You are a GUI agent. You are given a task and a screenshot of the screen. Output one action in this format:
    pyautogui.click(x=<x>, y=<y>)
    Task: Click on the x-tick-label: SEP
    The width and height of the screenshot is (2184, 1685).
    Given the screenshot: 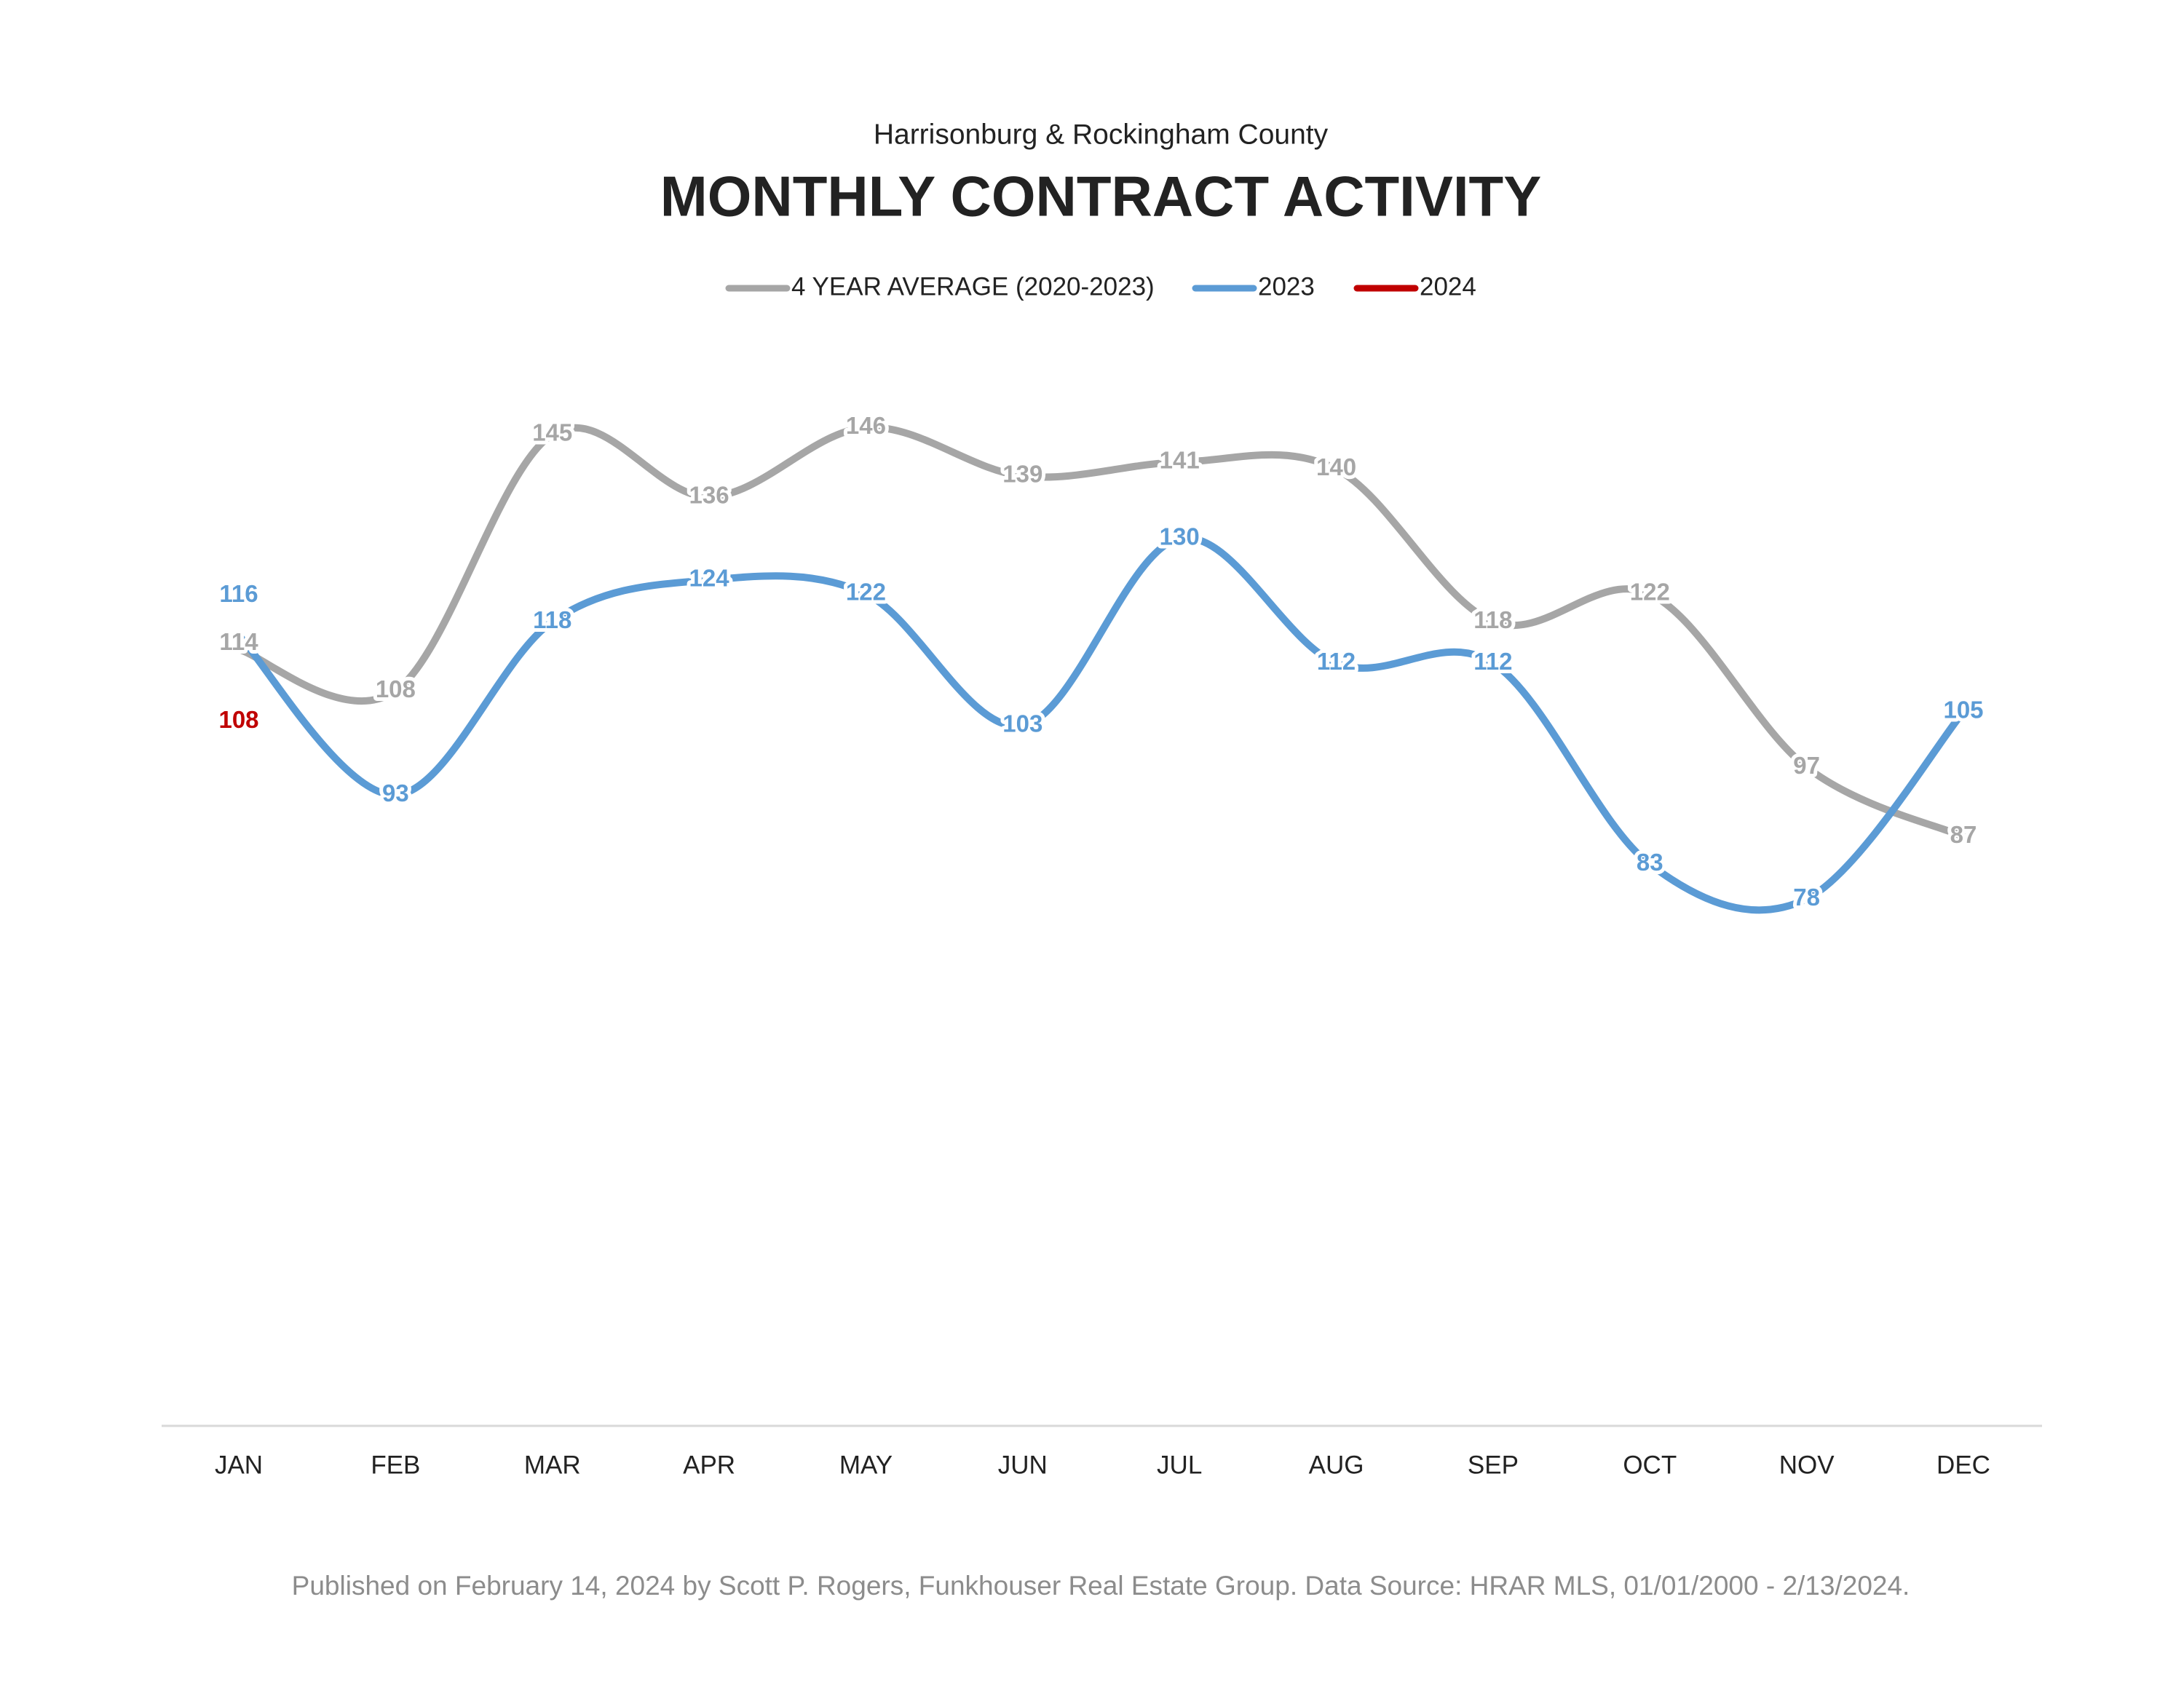 What is the action you would take?
    pyautogui.click(x=1493, y=1465)
    